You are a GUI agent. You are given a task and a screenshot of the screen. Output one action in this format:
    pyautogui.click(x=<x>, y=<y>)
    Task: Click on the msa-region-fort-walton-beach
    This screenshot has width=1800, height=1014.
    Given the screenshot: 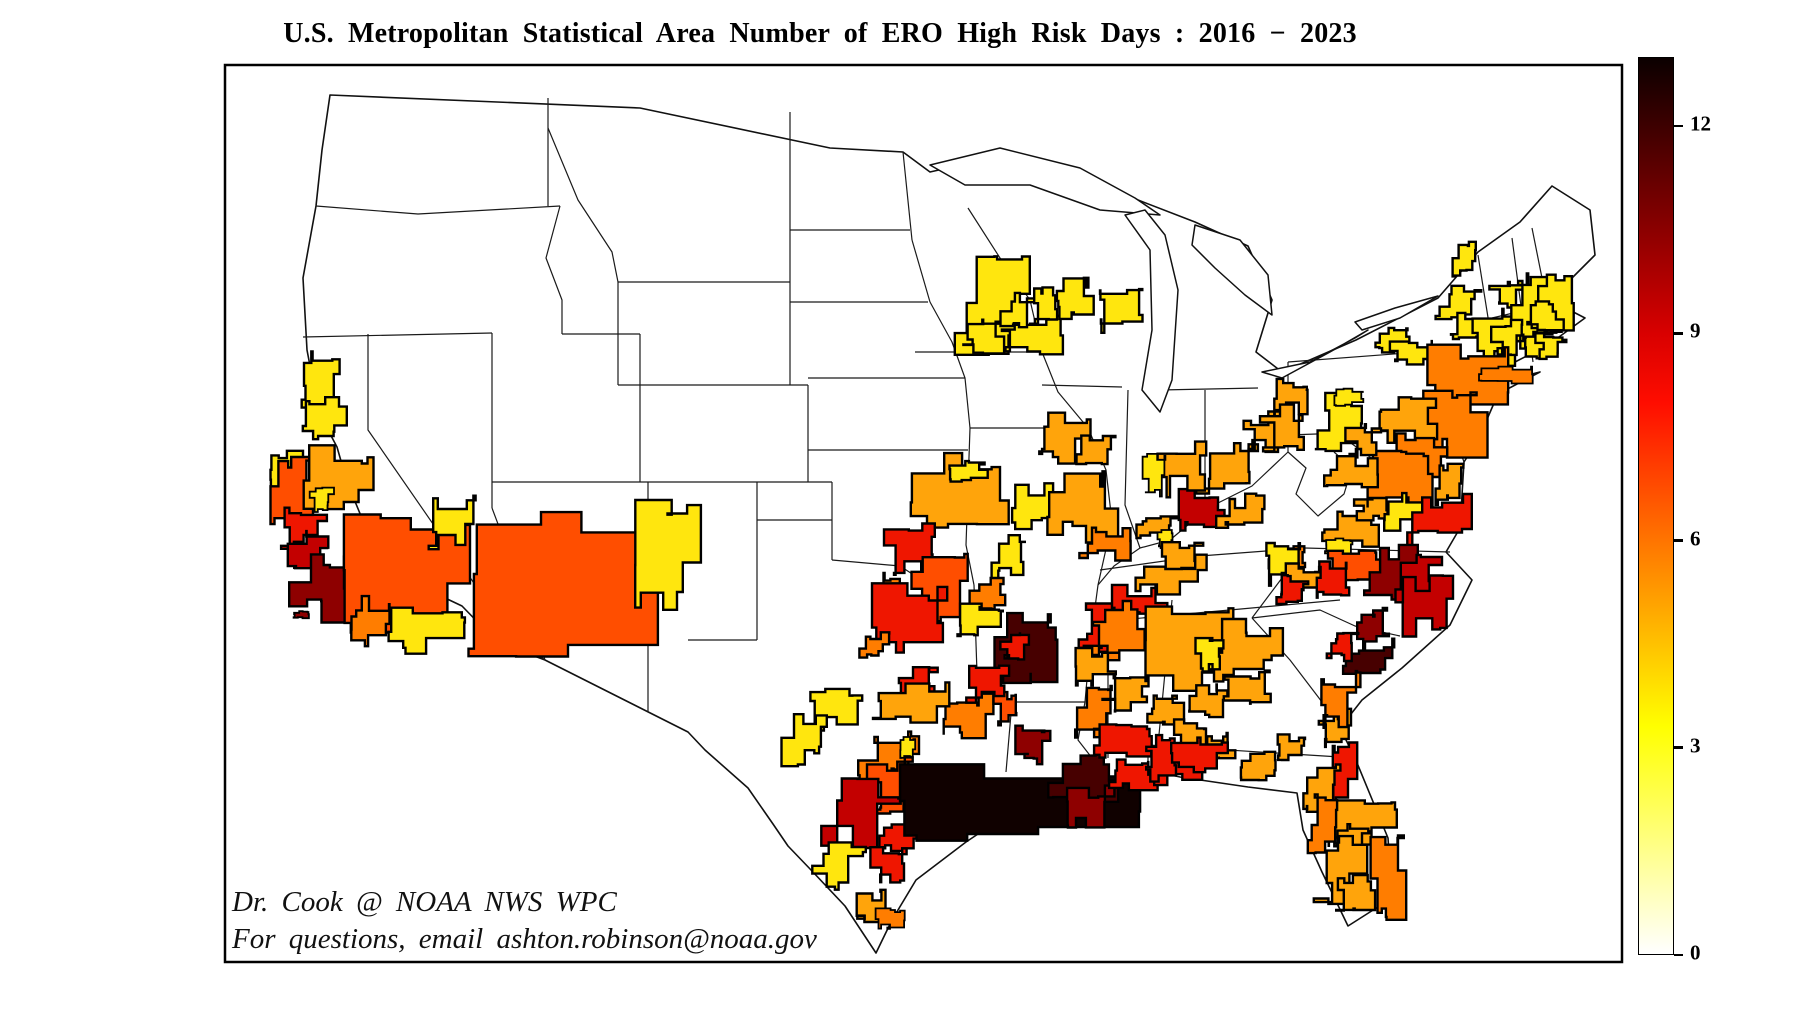 What is the action you would take?
    pyautogui.click(x=1199, y=755)
    